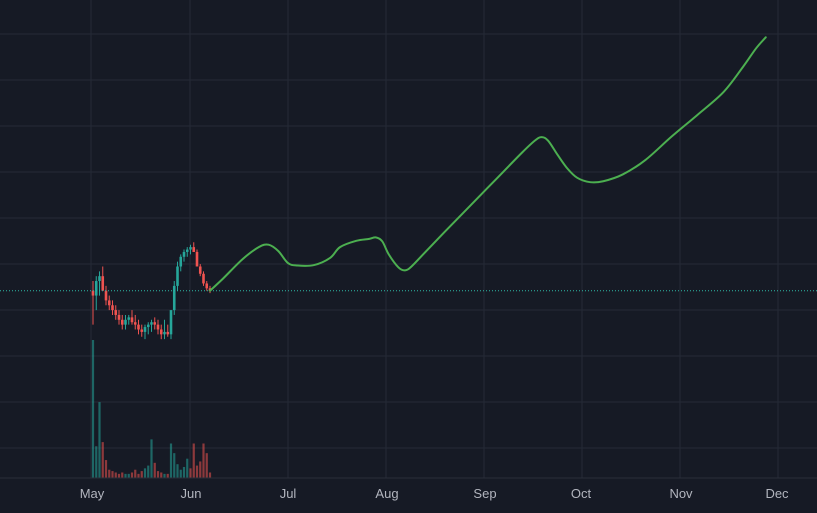 This screenshot has width=817, height=513. Describe the element at coordinates (434, 493) in the screenshot. I see `time-axis: May Jun Jul Aug Sep Oct Nov Dec` at that location.